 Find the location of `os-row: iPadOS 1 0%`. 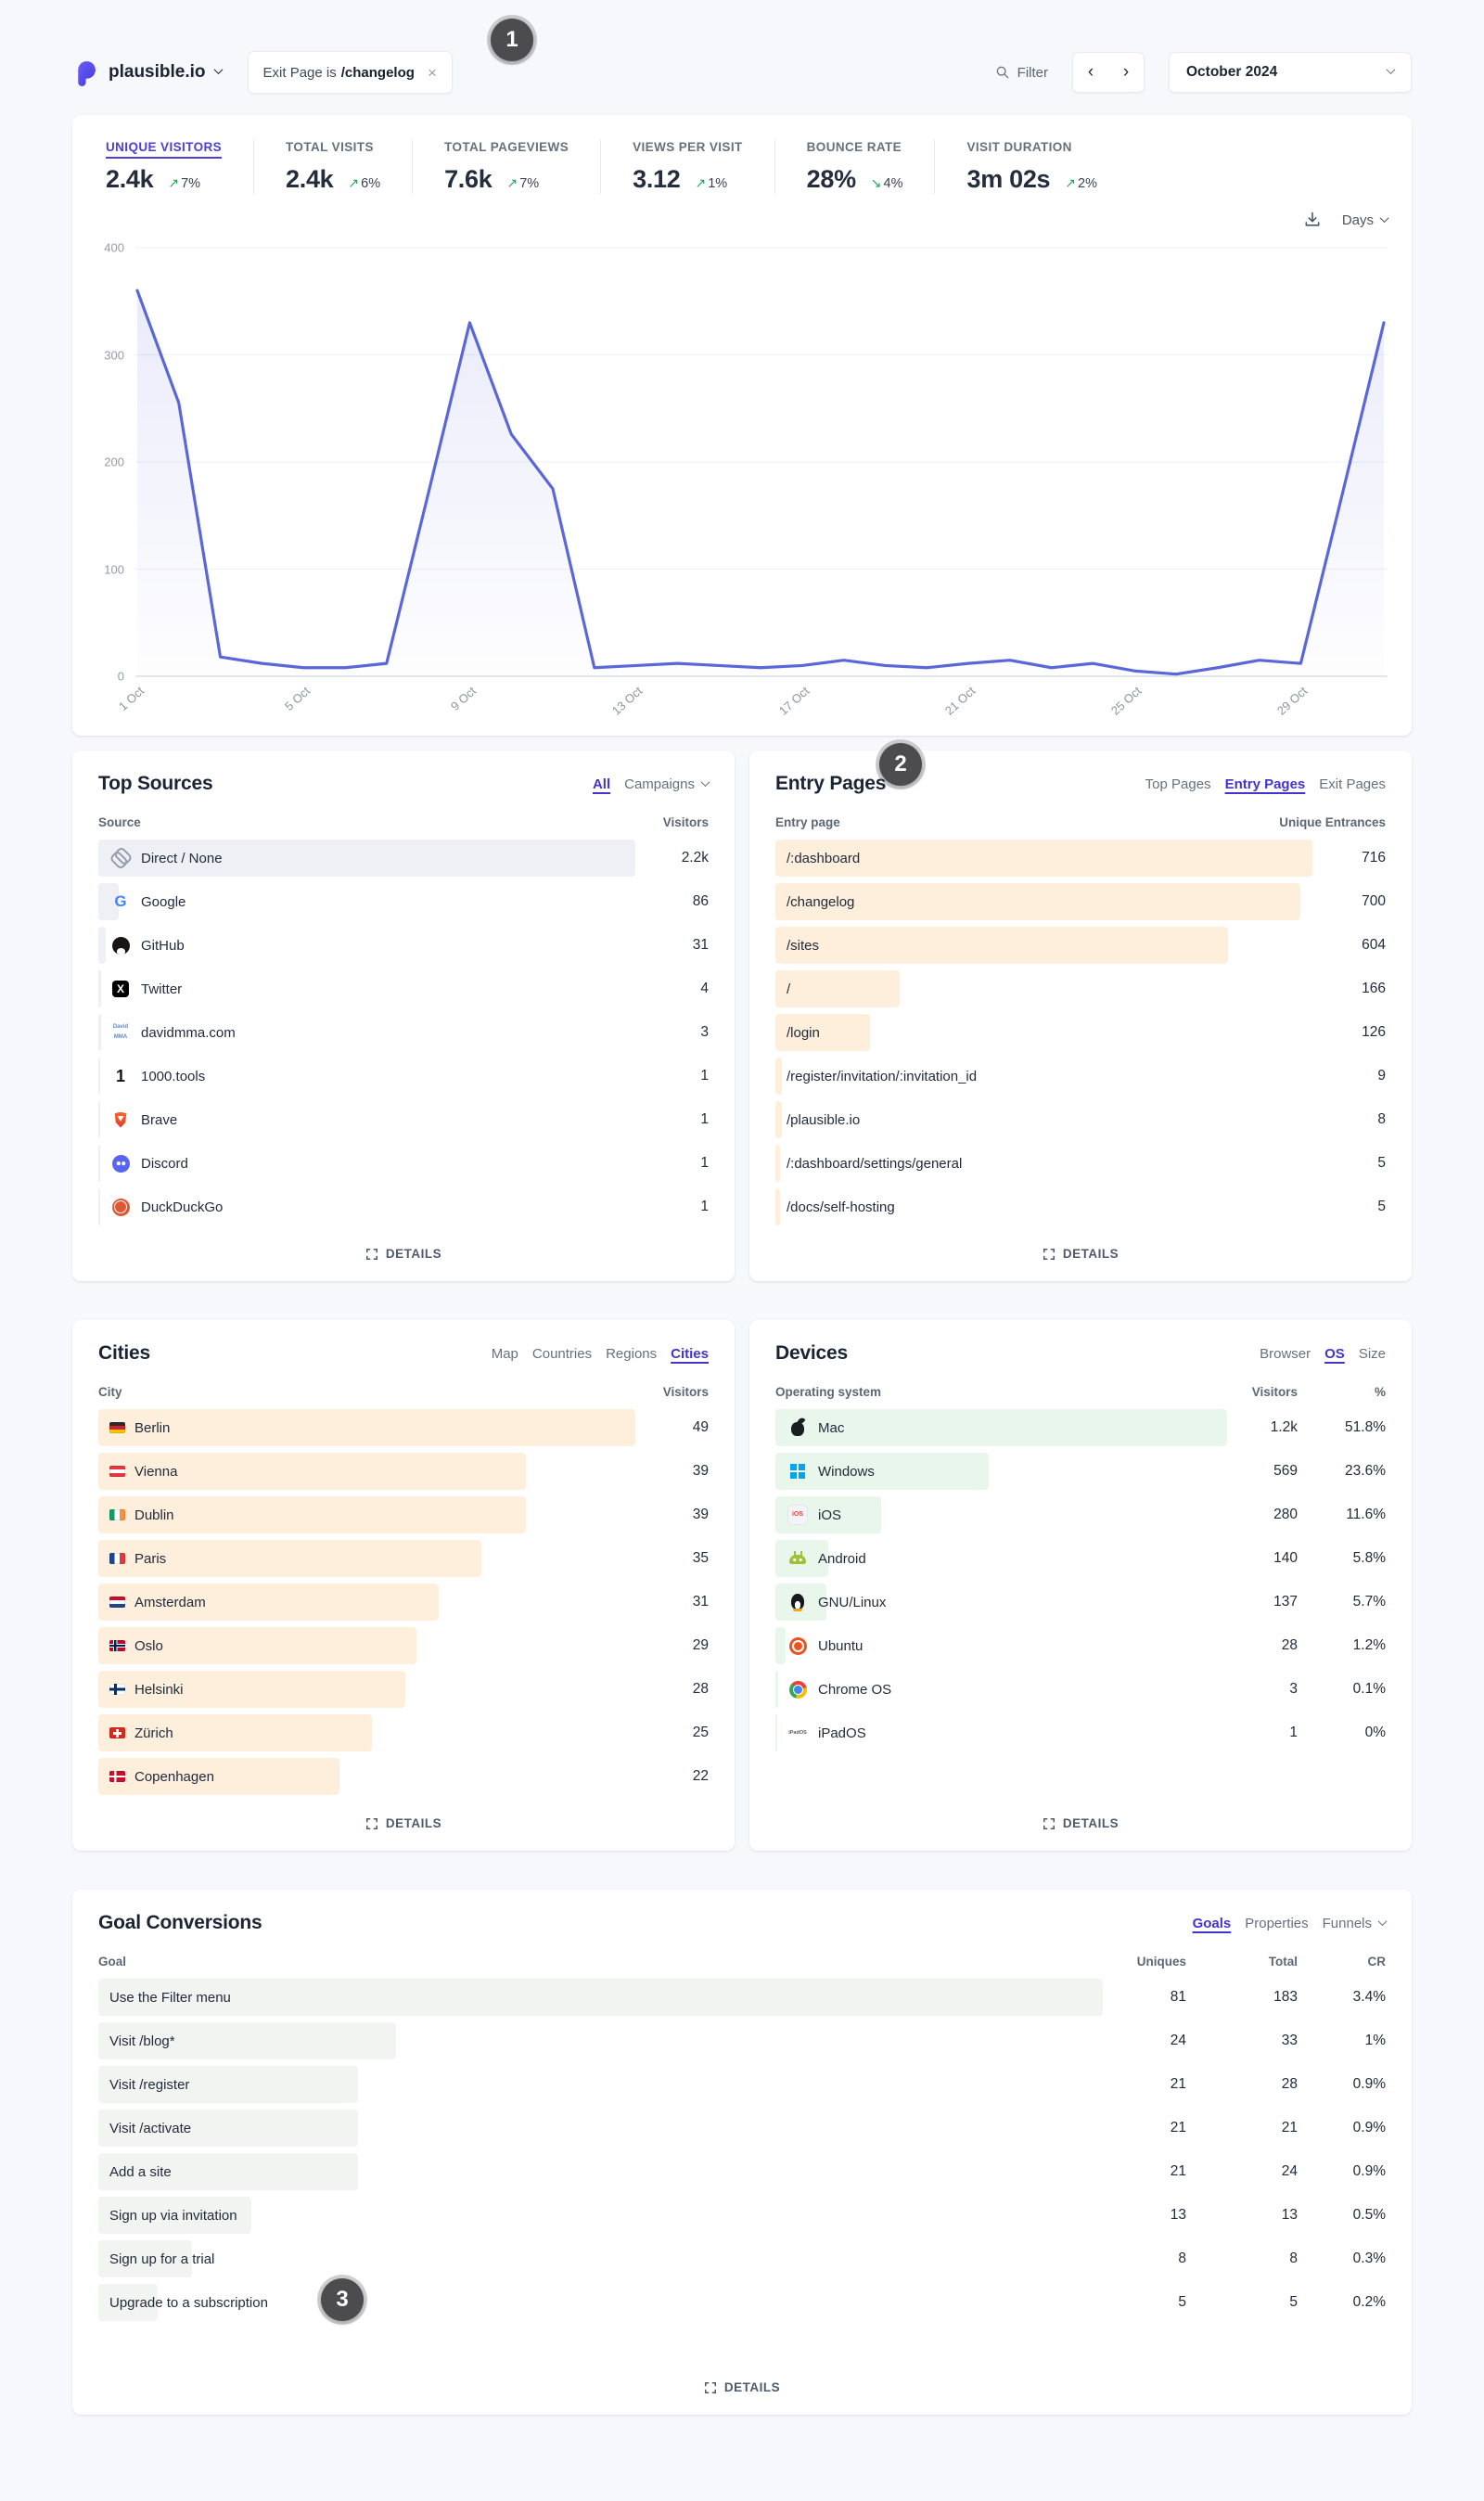

os-row: iPadOS 1 0% is located at coordinates (1080, 1732).